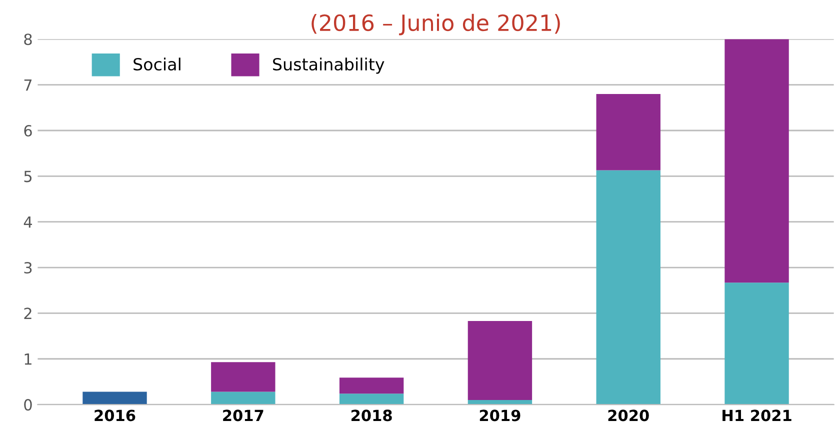 The height and width of the screenshot is (435, 838). What do you see at coordinates (28, 314) in the screenshot?
I see `y-tick-label: 2` at bounding box center [28, 314].